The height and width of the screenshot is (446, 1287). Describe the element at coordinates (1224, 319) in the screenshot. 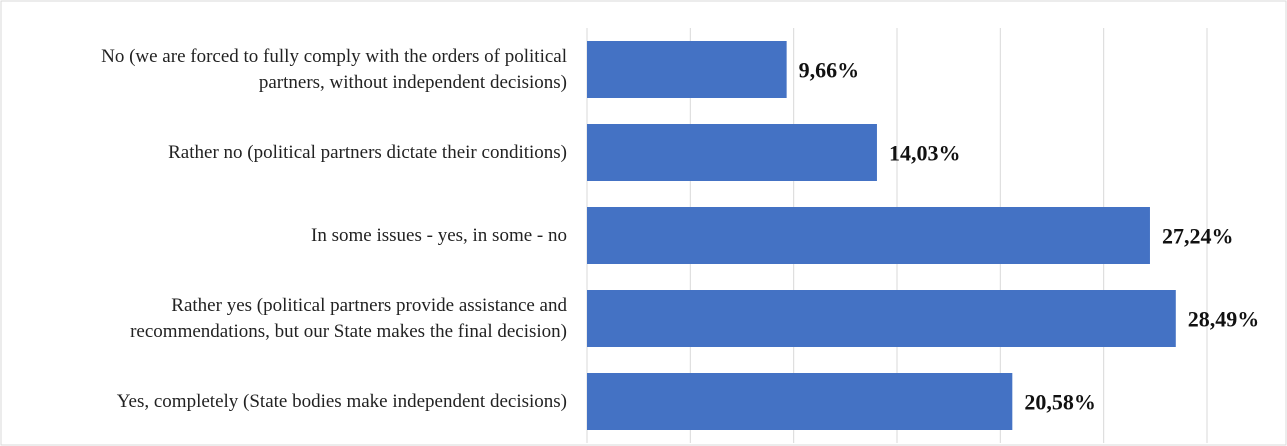

I see `value-label: 28,49%` at that location.